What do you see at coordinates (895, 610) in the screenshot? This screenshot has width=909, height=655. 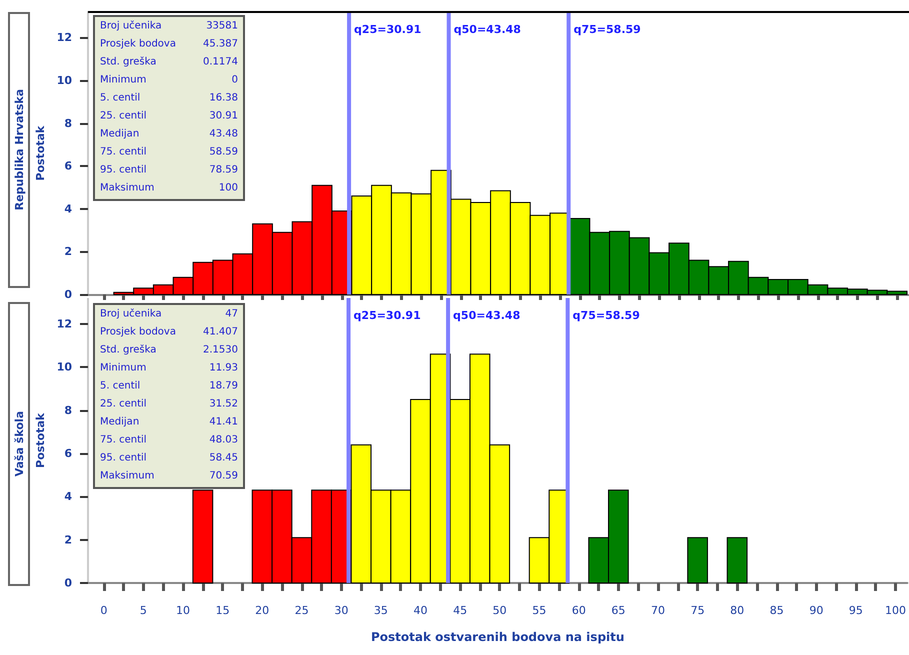 I see `x-tick-label: 100` at bounding box center [895, 610].